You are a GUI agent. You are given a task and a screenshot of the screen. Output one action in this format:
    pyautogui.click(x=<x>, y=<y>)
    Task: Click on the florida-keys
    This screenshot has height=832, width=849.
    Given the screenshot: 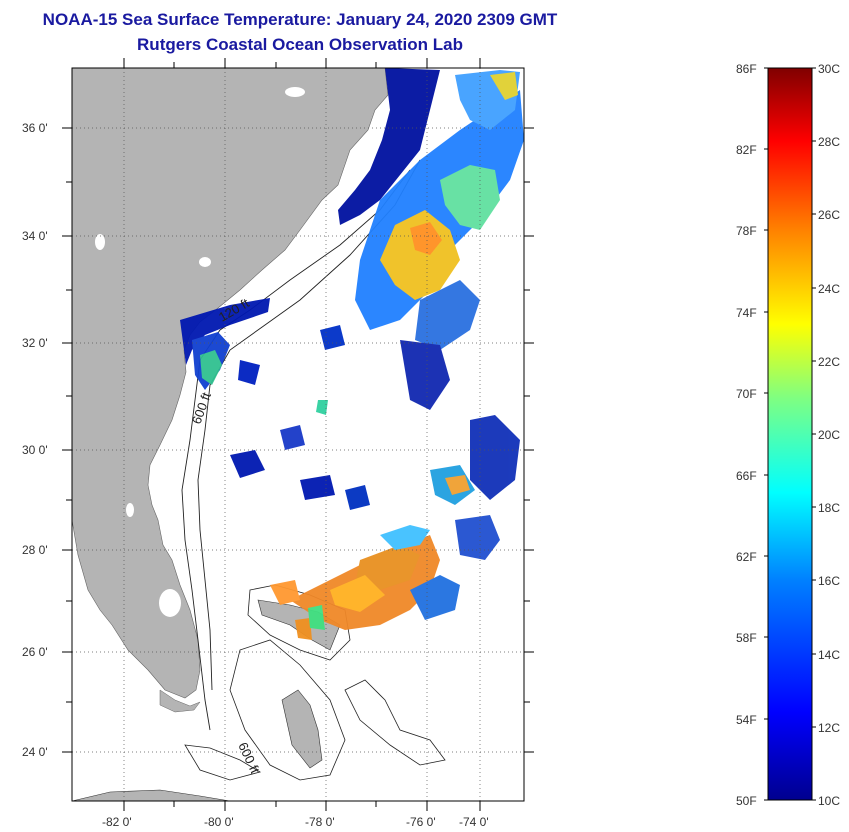 What is the action you would take?
    pyautogui.click(x=180, y=701)
    